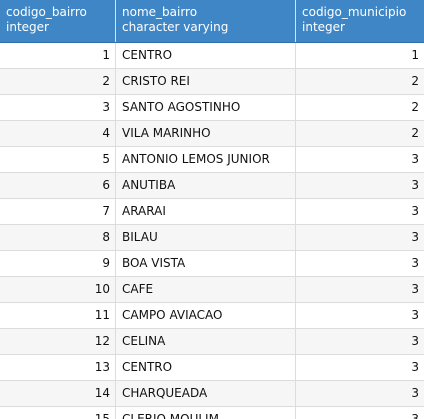  What do you see at coordinates (58, 185) in the screenshot?
I see `cell-codigo-bairro: 6` at bounding box center [58, 185].